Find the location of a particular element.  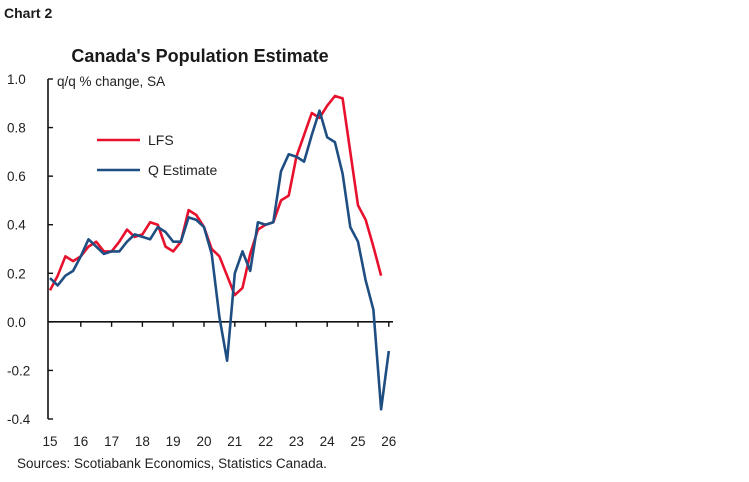

legend: LFS Q Estimate is located at coordinates (157, 155).